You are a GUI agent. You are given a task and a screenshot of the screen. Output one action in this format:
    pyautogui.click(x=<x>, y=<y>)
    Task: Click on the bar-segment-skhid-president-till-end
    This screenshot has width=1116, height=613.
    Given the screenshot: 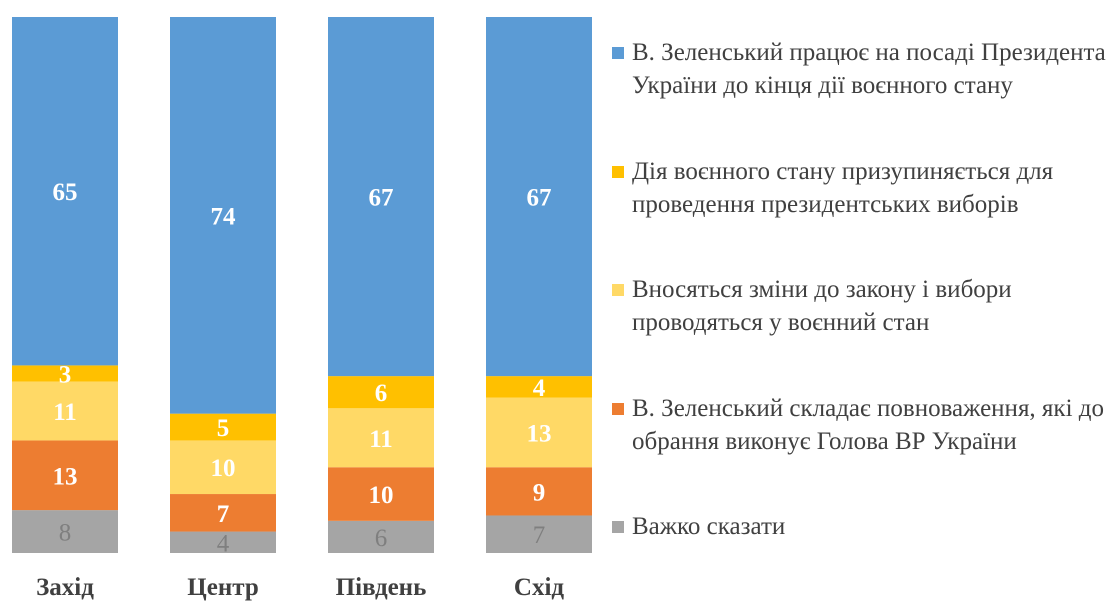 What is the action you would take?
    pyautogui.click(x=539, y=197)
    